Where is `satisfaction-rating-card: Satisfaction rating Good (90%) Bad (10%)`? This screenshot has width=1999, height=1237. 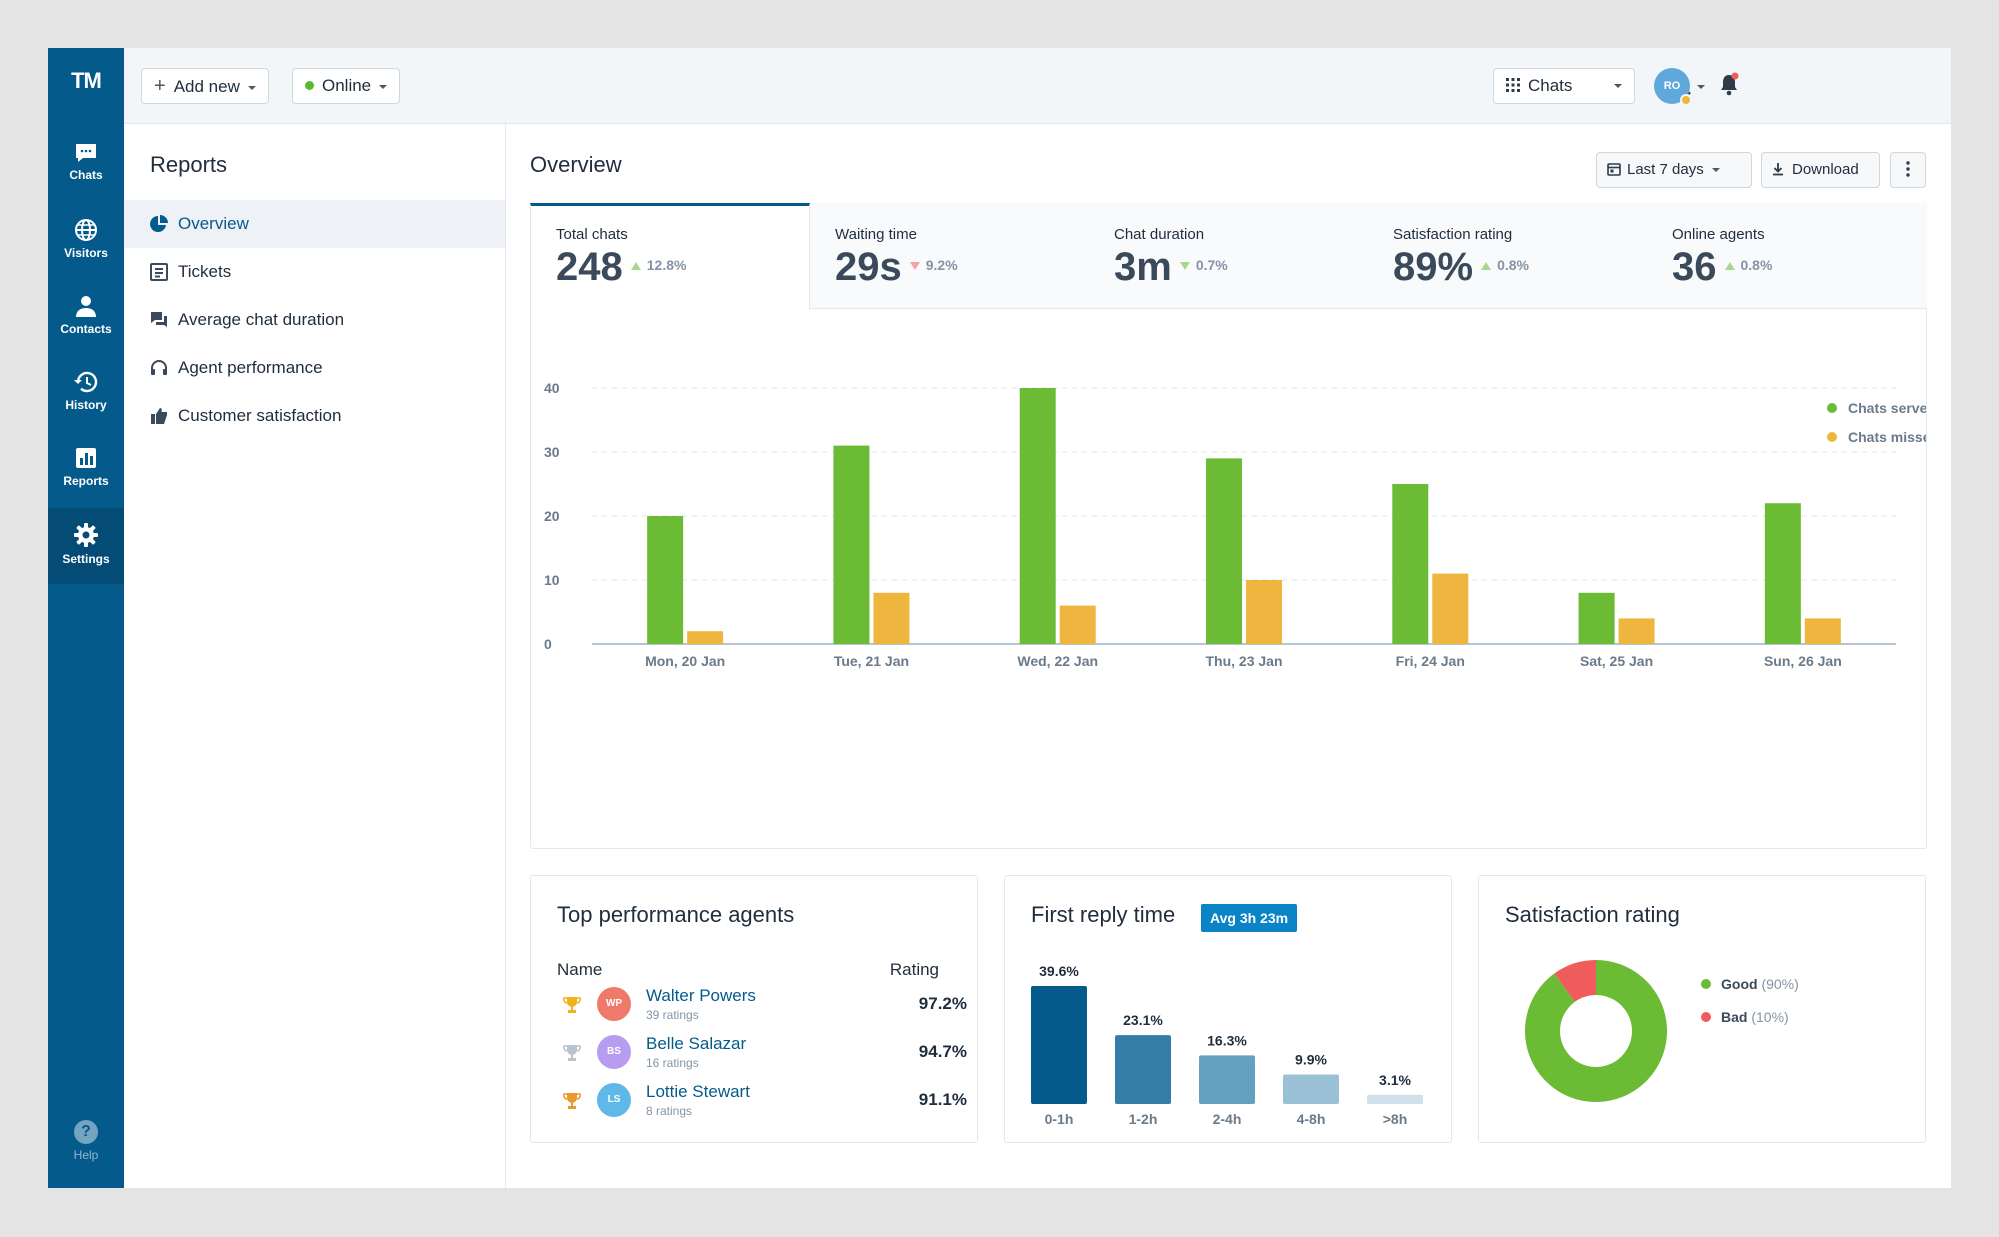
satisfaction-rating-card: Satisfaction rating Good (90%) Bad (10%) is located at coordinates (1702, 1009).